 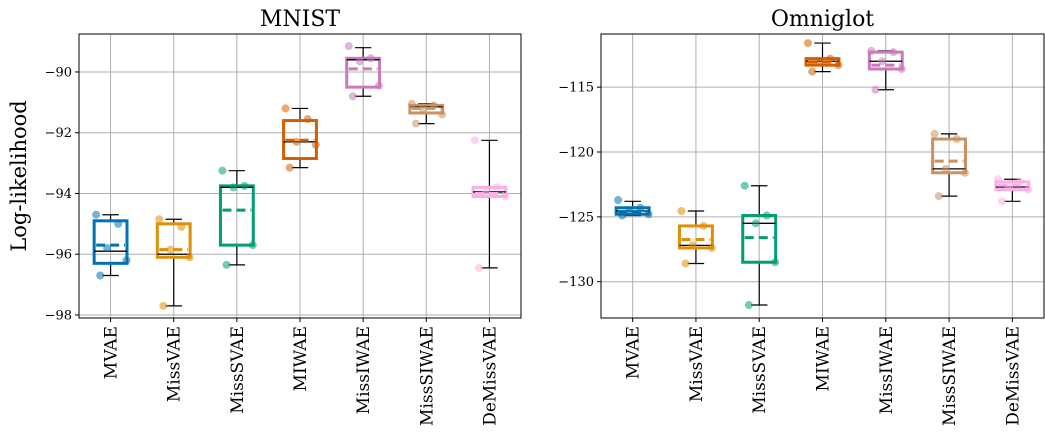 I want to click on y-tick-label: −115, so click(x=576, y=88).